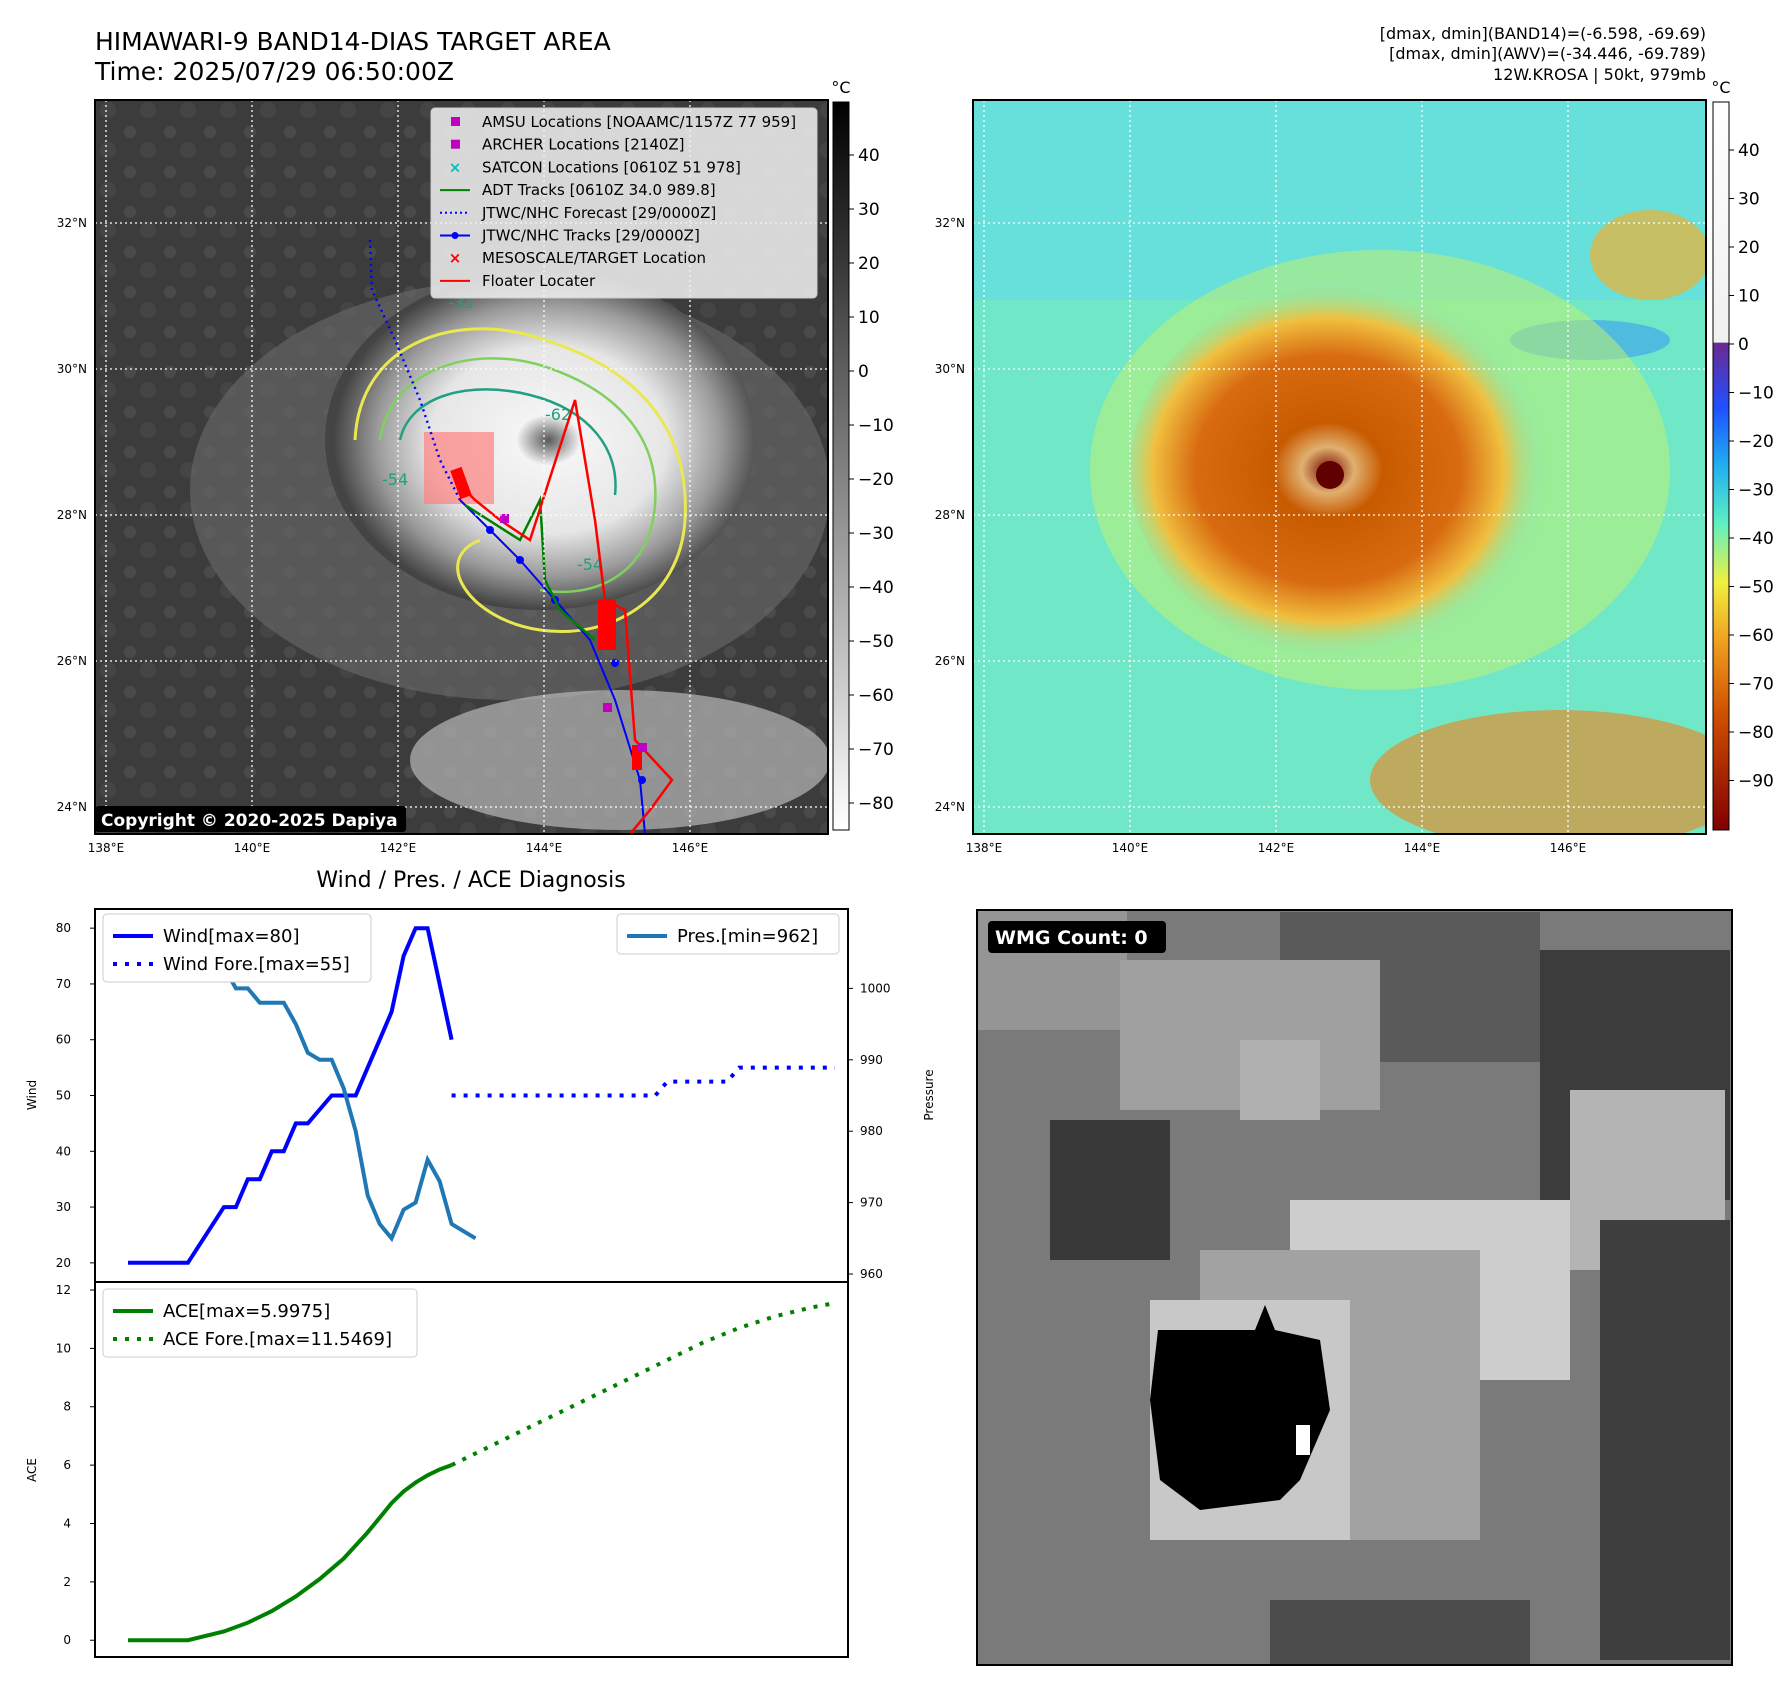  Describe the element at coordinates (539, 281) in the screenshot. I see `legend-label: Floater Locater` at that location.